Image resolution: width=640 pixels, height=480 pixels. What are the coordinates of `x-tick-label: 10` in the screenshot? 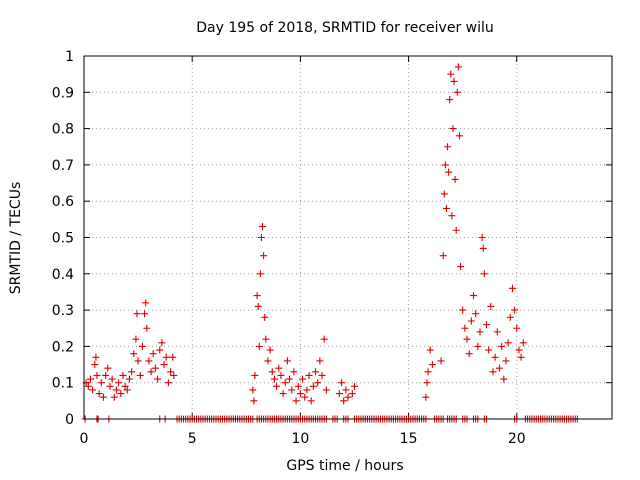 It's located at (300, 439).